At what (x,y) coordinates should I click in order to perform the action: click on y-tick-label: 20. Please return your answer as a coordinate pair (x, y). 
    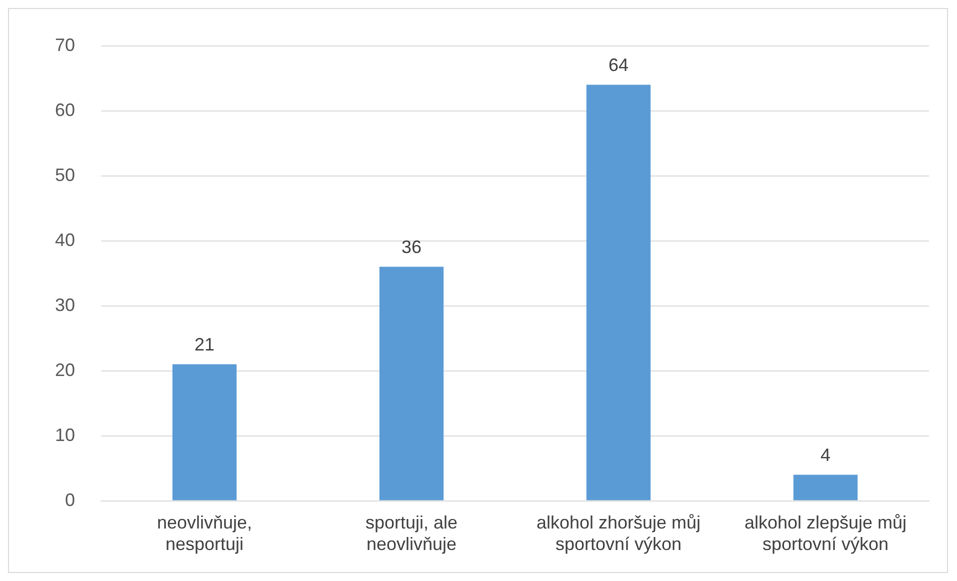
    Looking at the image, I should click on (65, 370).